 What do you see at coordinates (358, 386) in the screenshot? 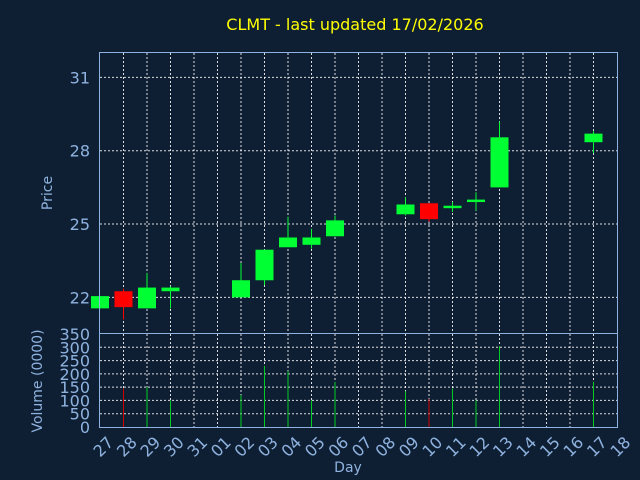
I see `volume-bars` at bounding box center [358, 386].